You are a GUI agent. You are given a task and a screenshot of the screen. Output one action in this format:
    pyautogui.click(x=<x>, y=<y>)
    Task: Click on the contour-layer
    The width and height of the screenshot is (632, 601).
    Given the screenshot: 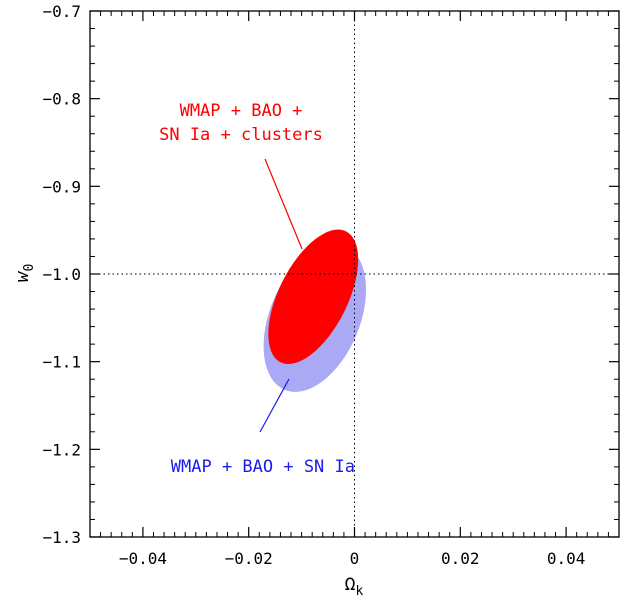 What is the action you would take?
    pyautogui.click(x=315, y=310)
    